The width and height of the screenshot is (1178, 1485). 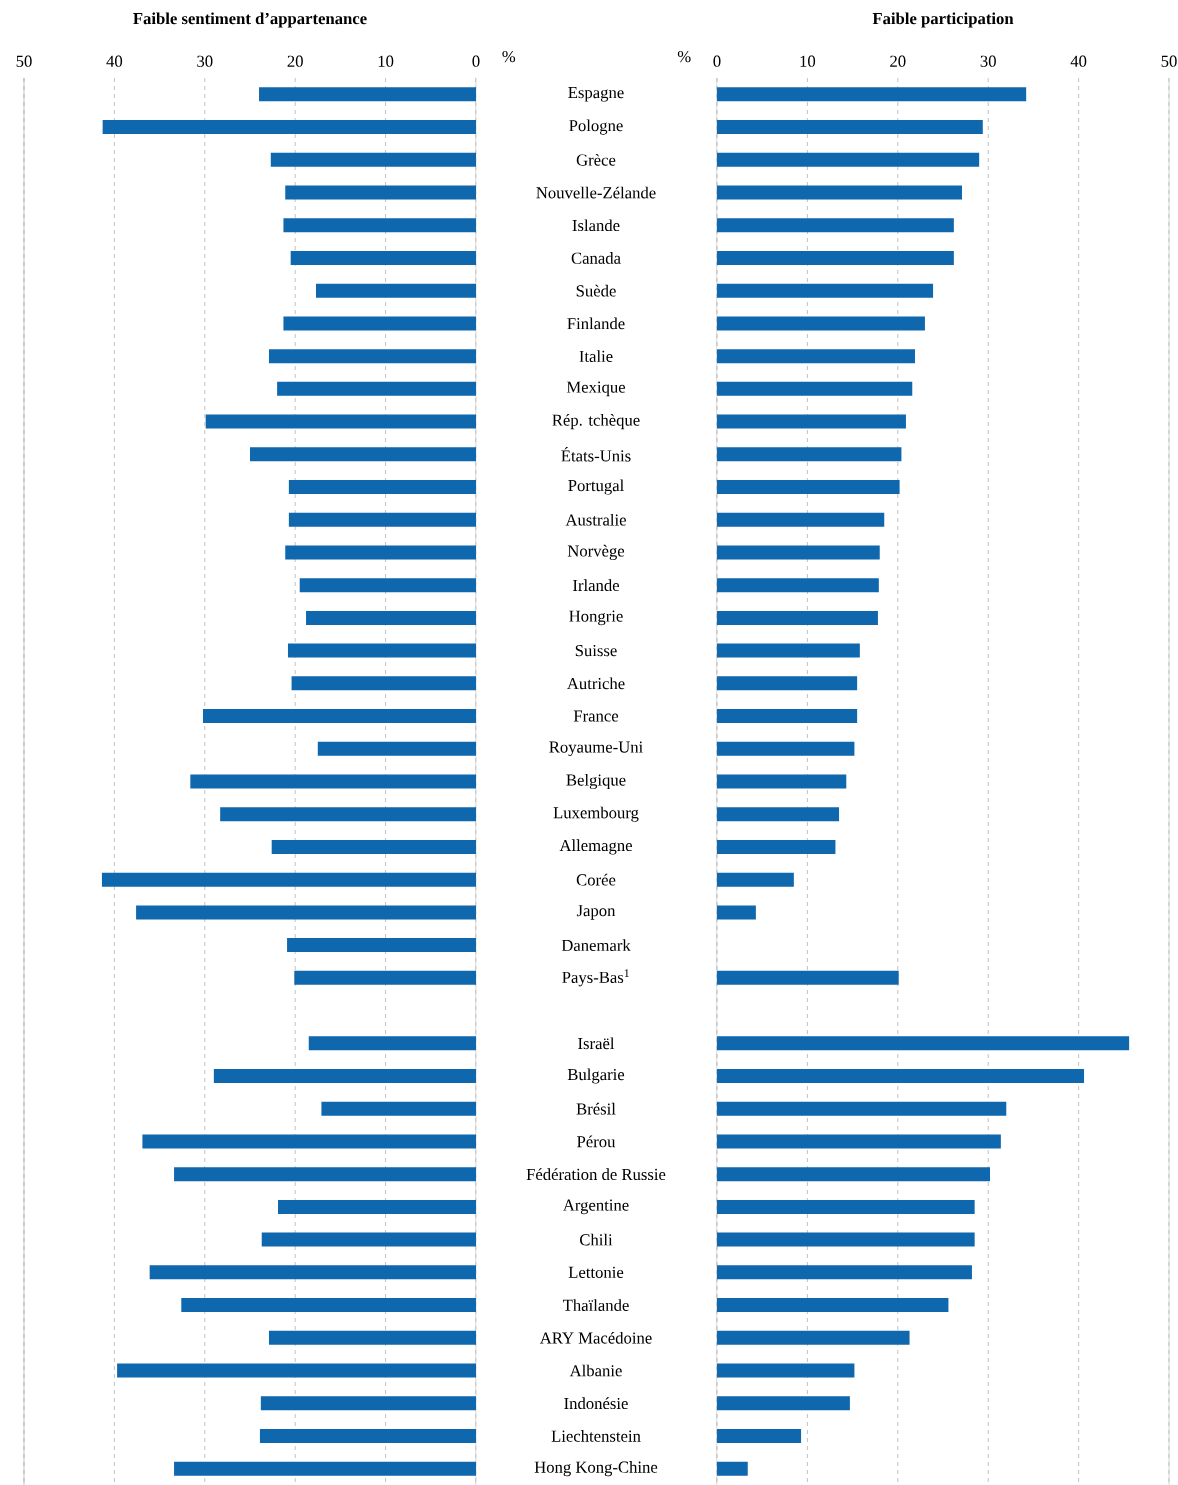 What do you see at coordinates (596, 1436) in the screenshot?
I see `y-tick-label: Liechtenstein` at bounding box center [596, 1436].